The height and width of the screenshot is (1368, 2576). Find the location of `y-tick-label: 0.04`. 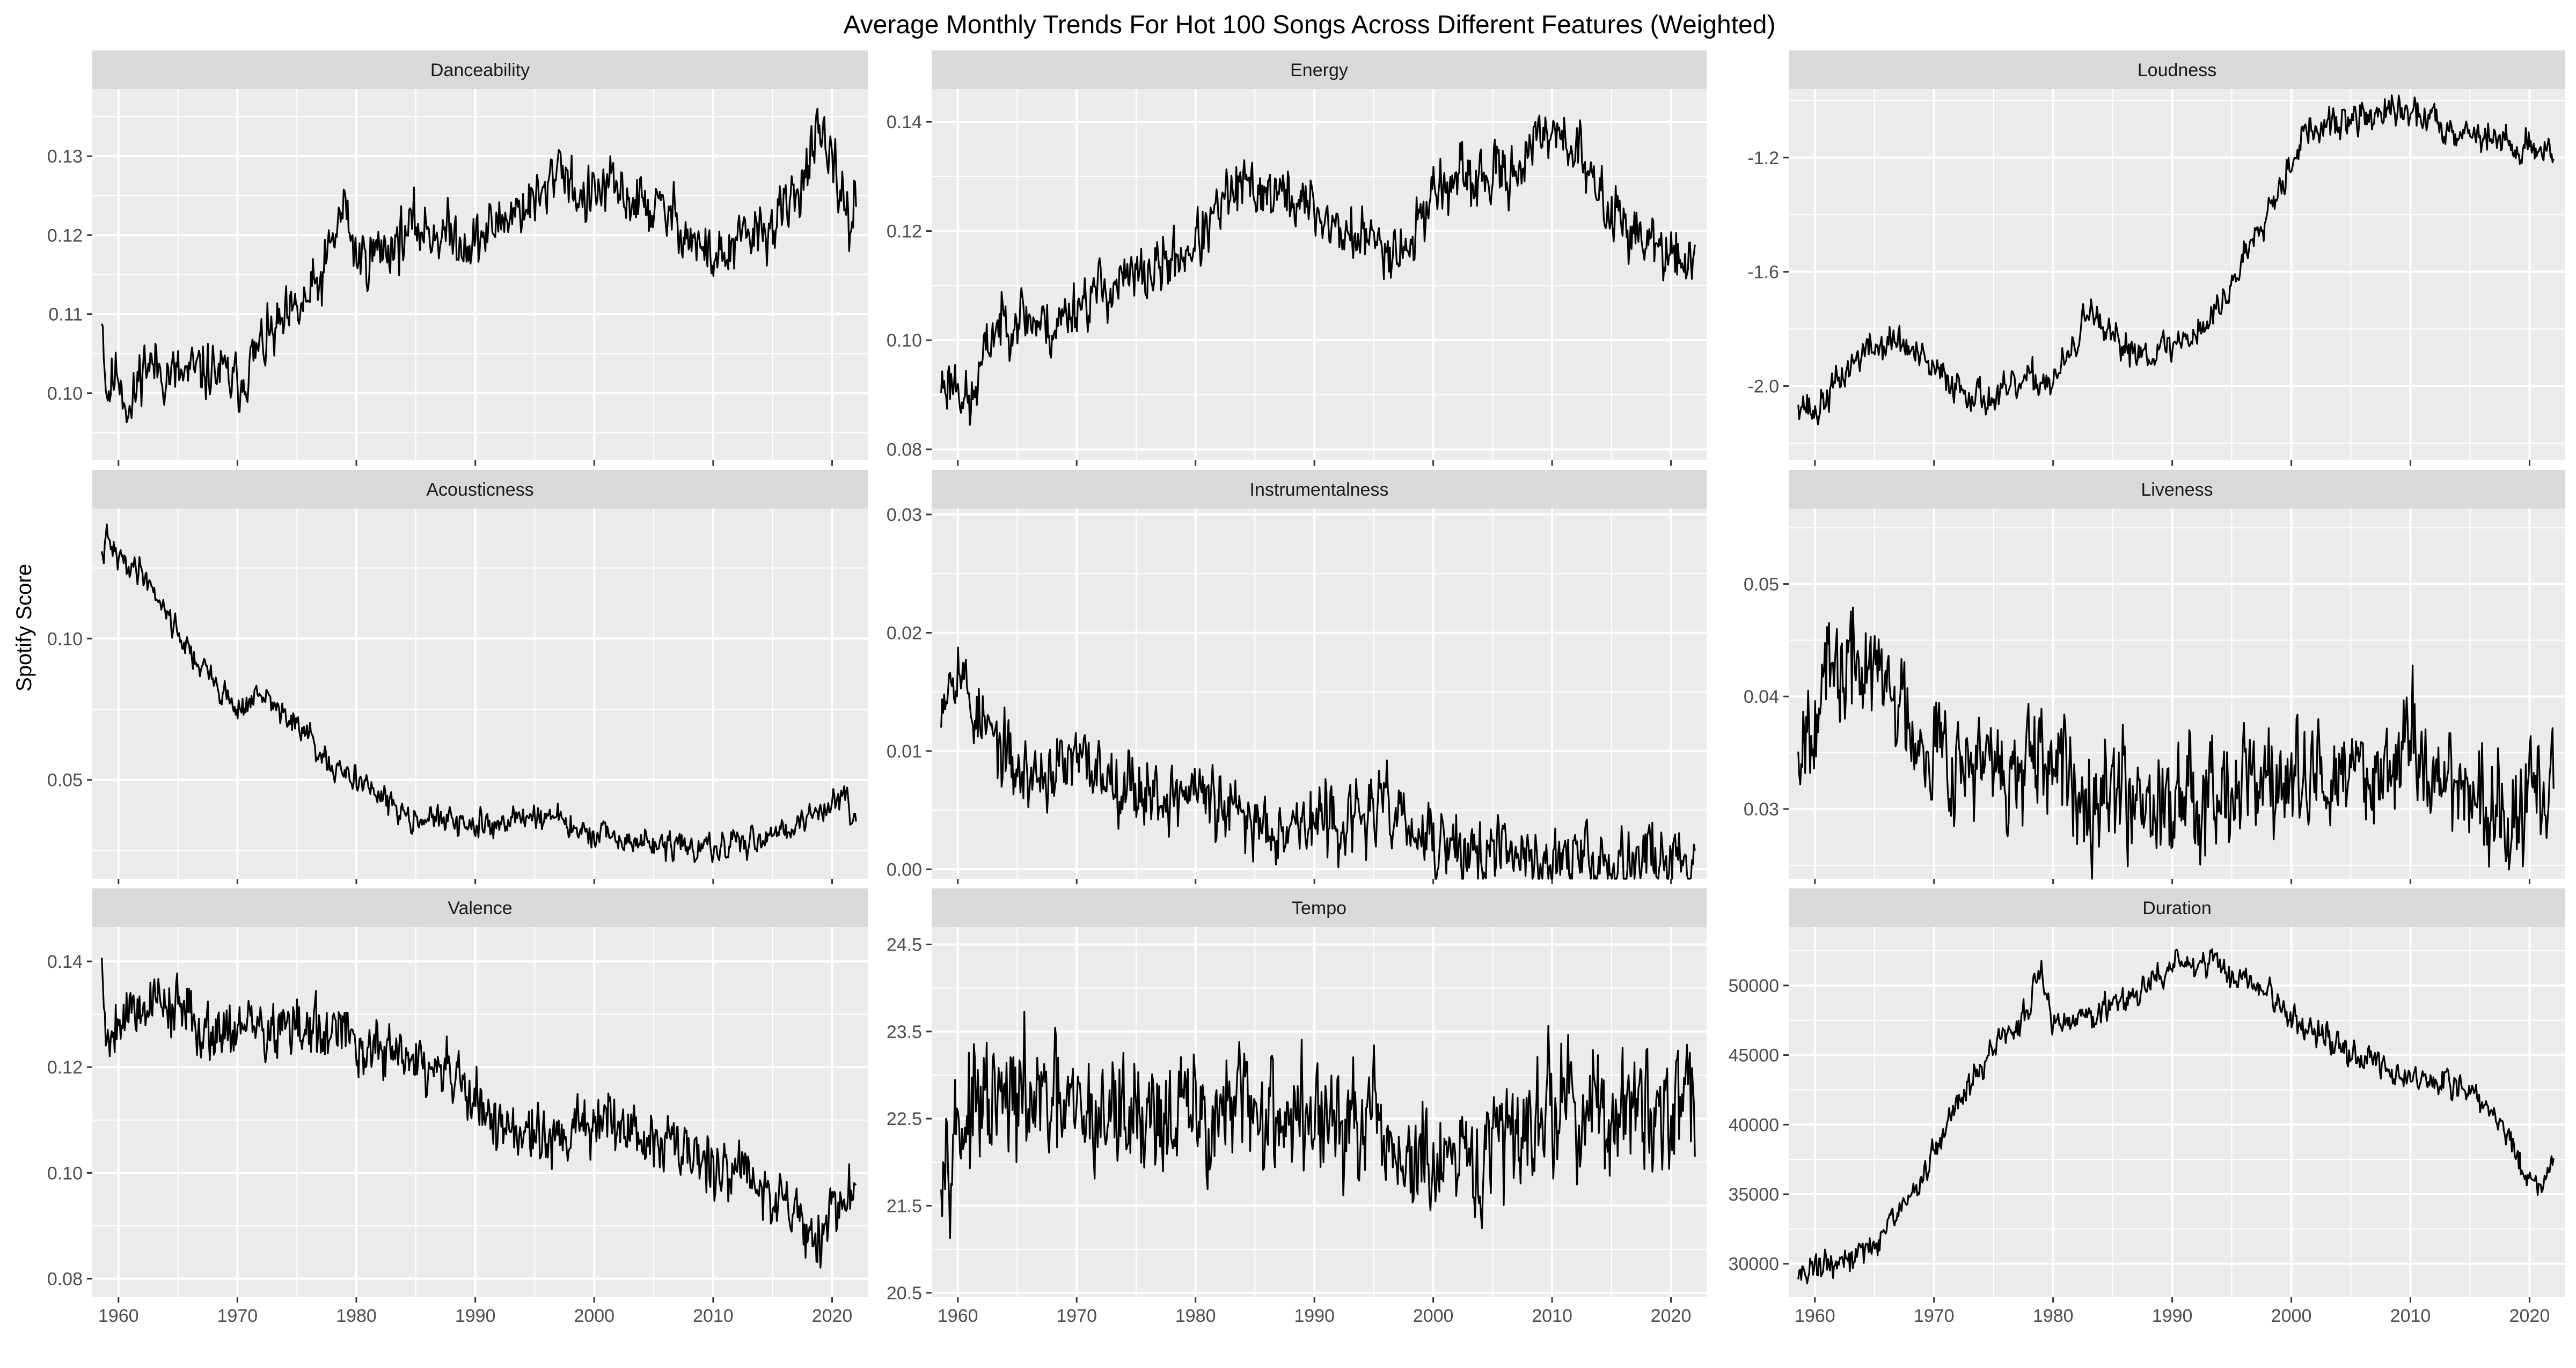

y-tick-label: 0.04 is located at coordinates (1761, 697).